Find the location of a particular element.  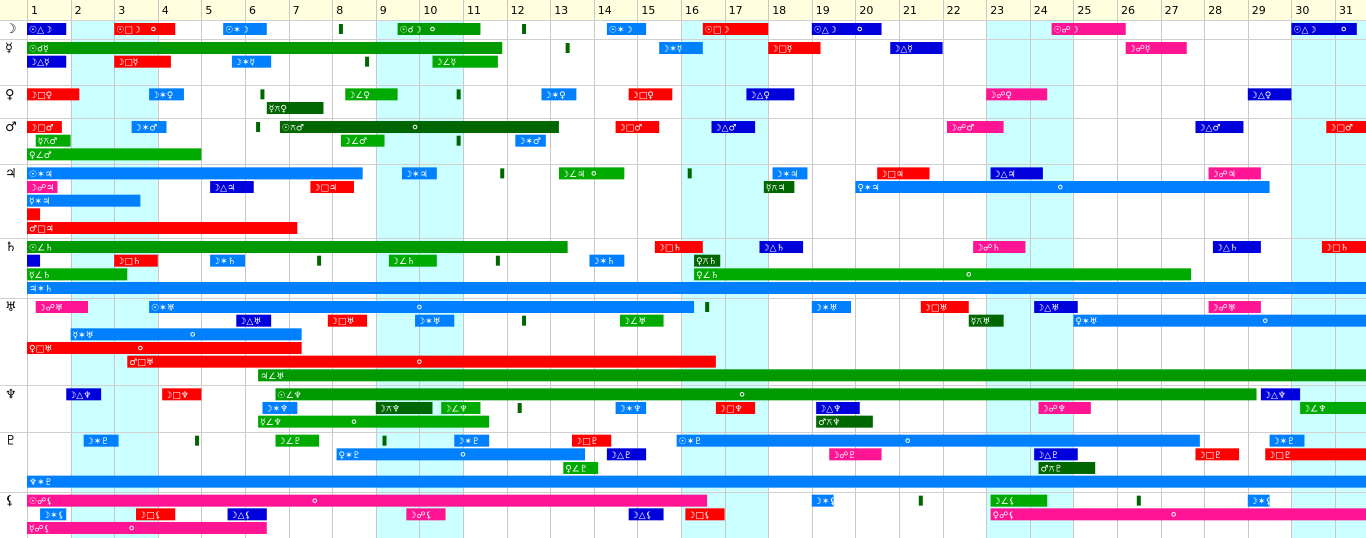

aspect-bar-label: ♃∠♅ is located at coordinates (272, 377).